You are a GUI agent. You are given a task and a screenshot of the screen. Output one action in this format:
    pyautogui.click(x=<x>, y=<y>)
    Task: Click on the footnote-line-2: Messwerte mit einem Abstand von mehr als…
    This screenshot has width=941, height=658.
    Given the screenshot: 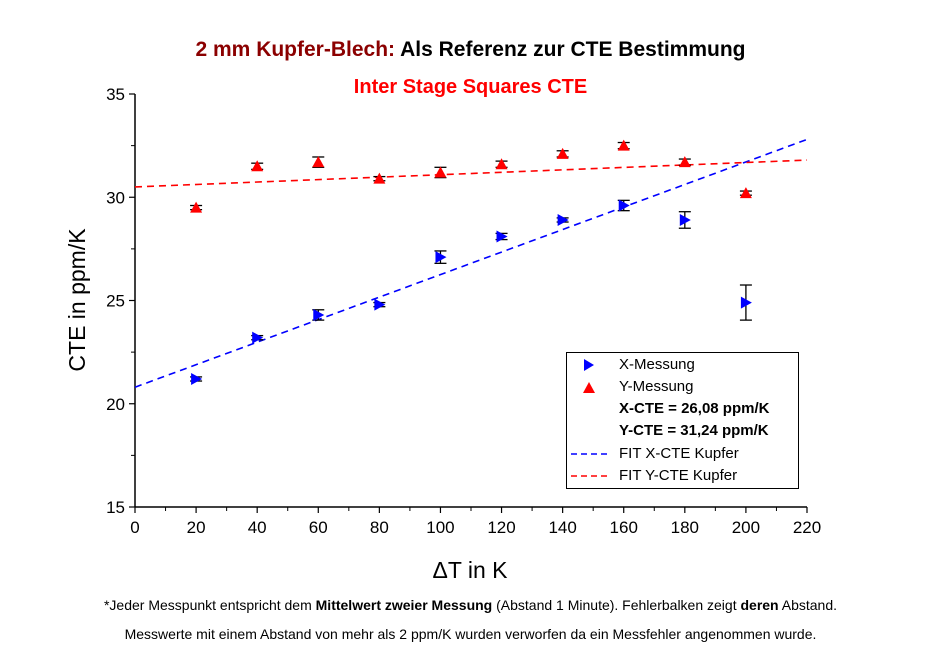 What is the action you would take?
    pyautogui.click(x=470, y=634)
    